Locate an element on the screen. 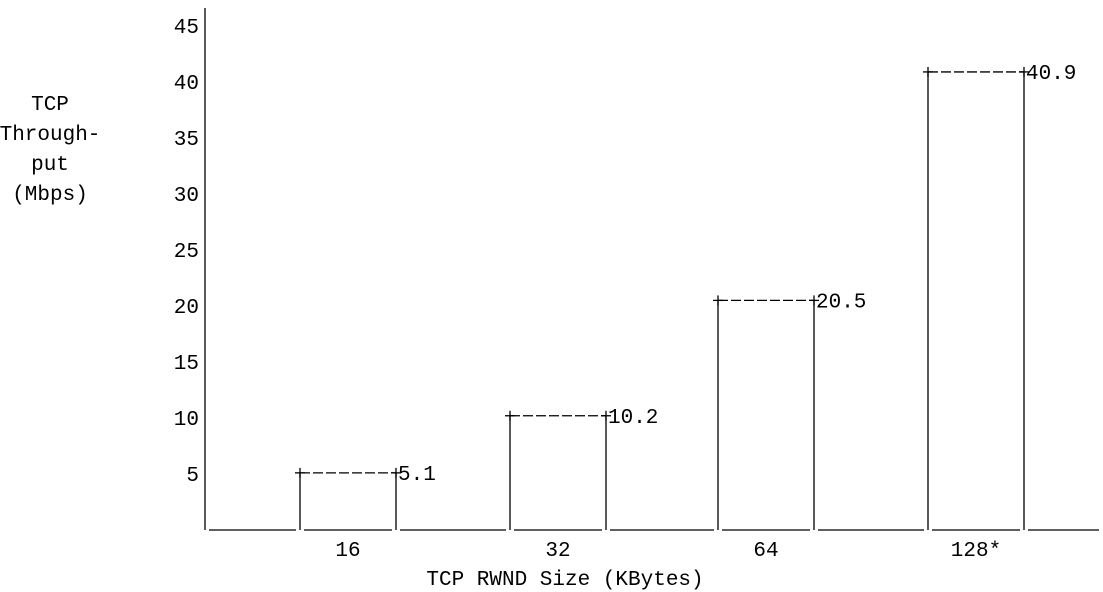 The width and height of the screenshot is (1103, 592). x-axis-ticks: 16 32 64 128* is located at coordinates (668, 551).